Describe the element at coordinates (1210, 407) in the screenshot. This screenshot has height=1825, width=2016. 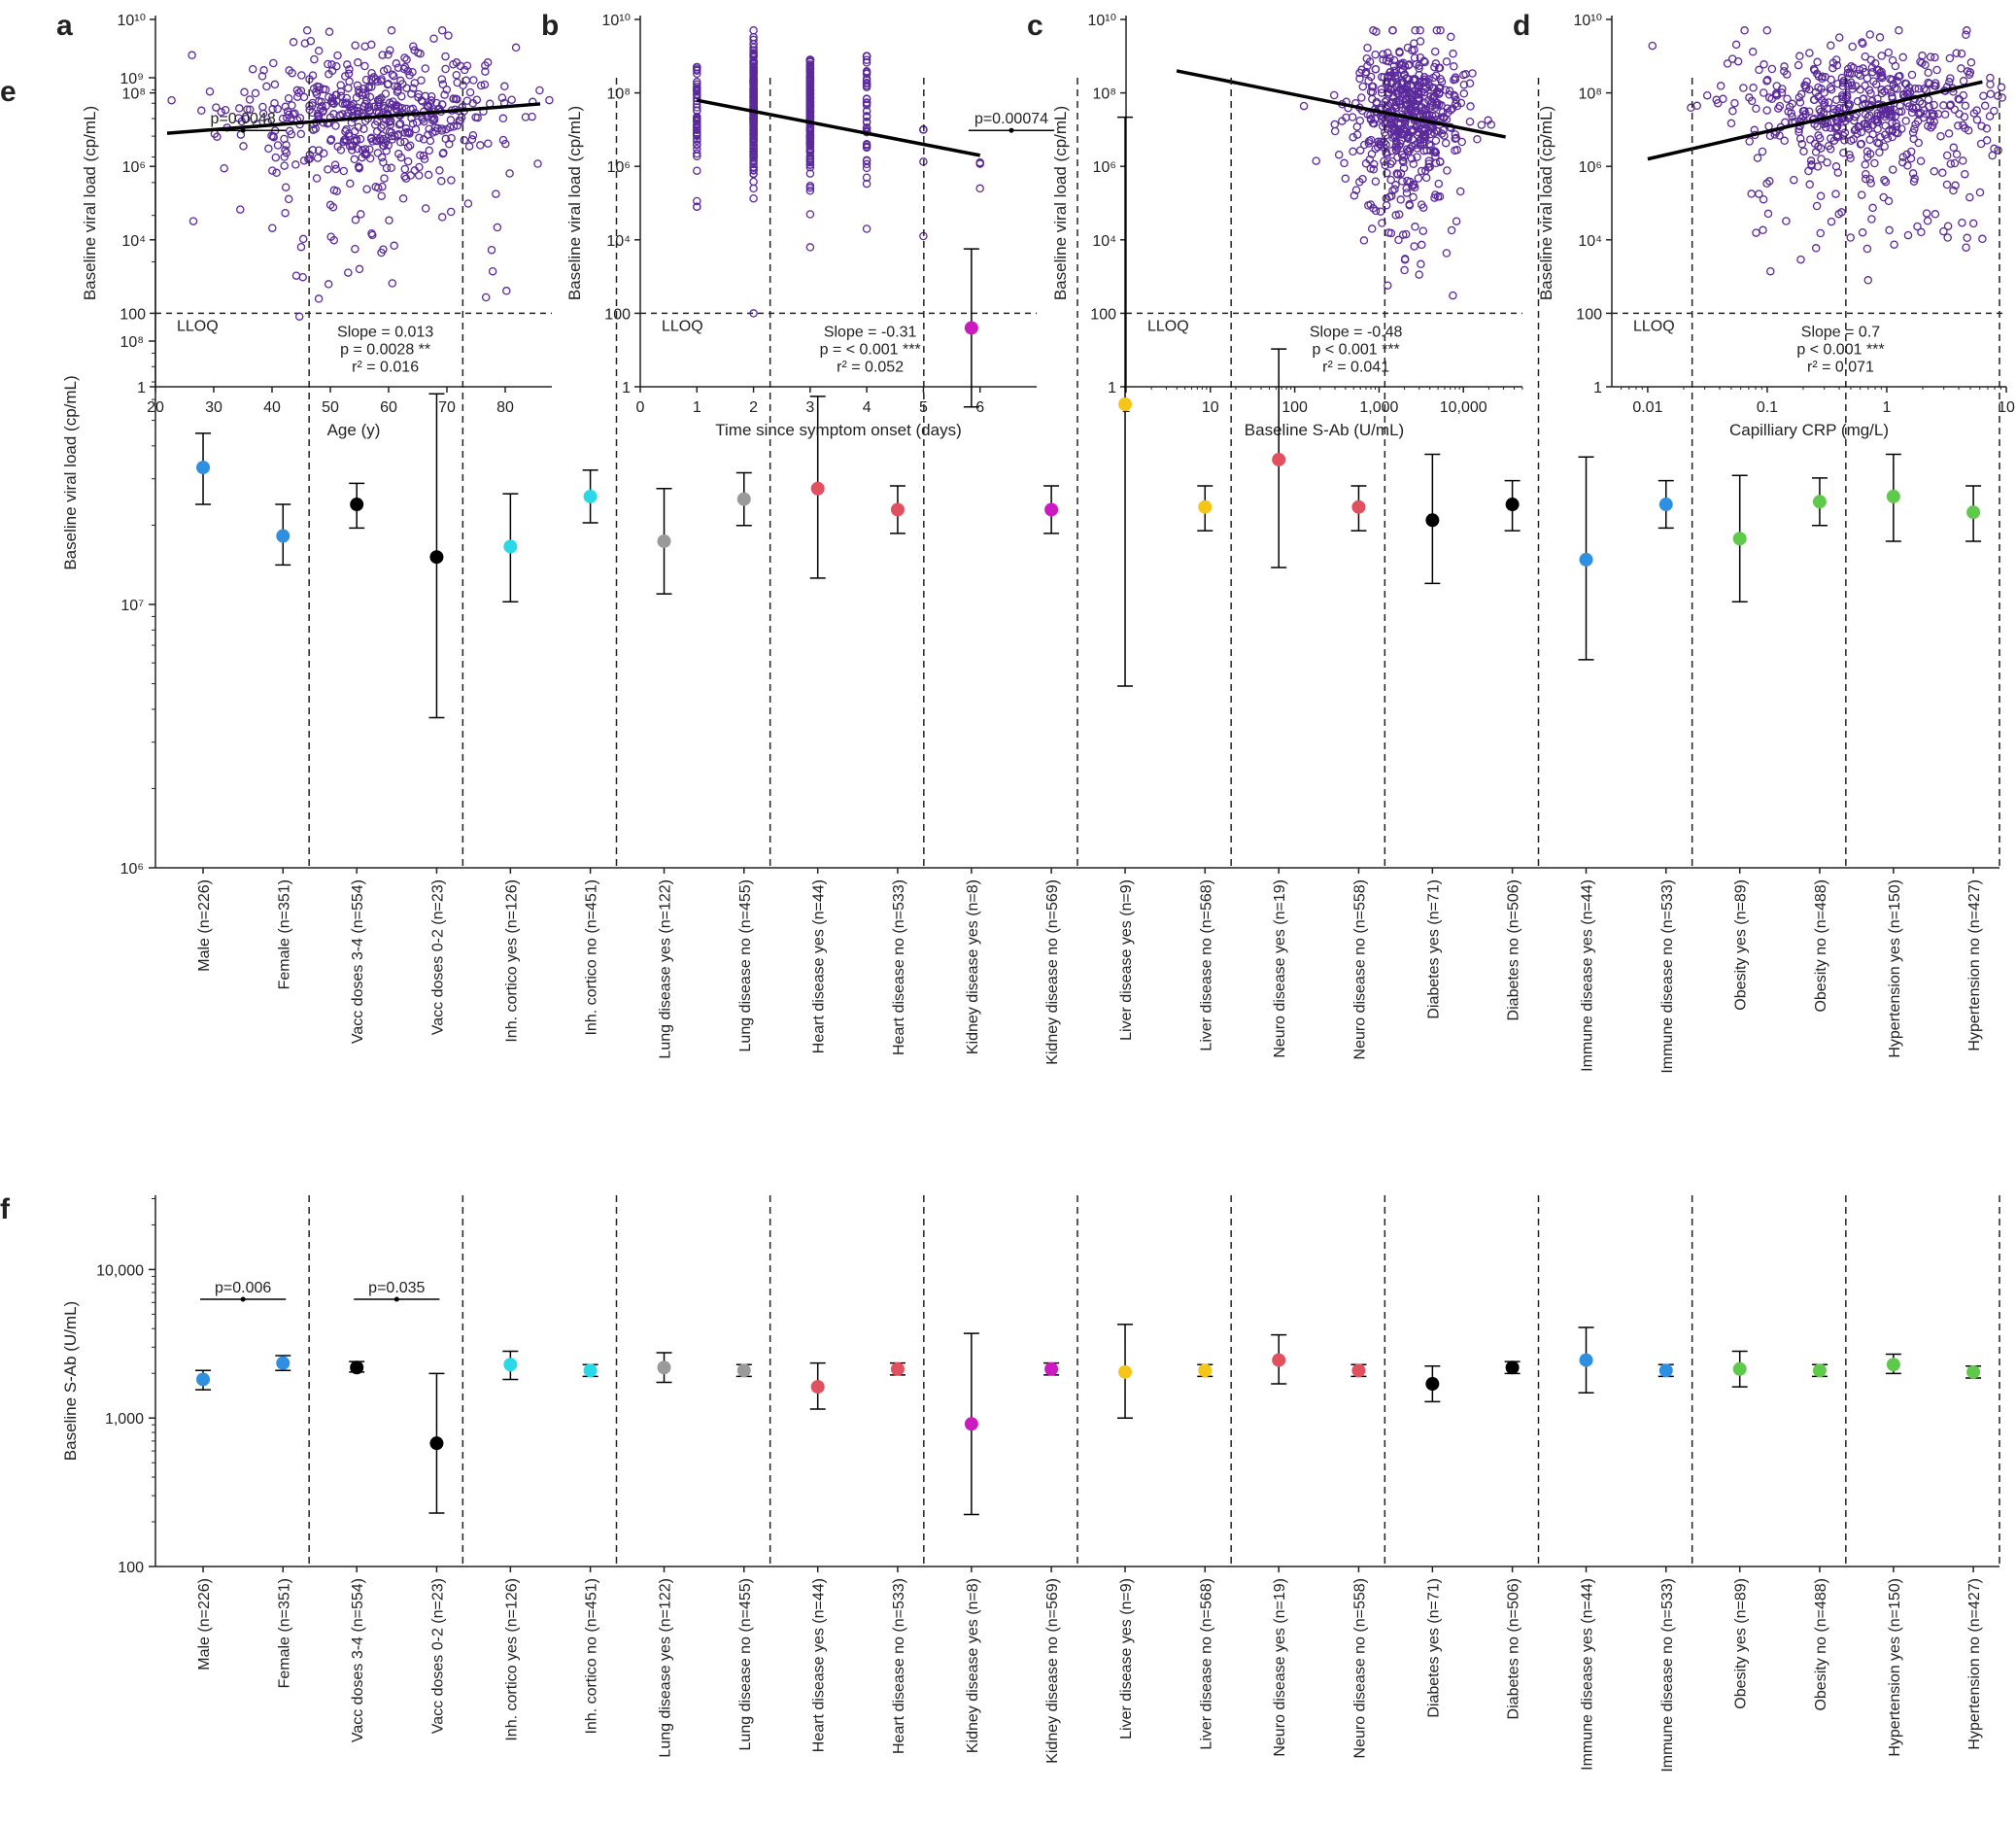
I see `x-tick-label: 10` at that location.